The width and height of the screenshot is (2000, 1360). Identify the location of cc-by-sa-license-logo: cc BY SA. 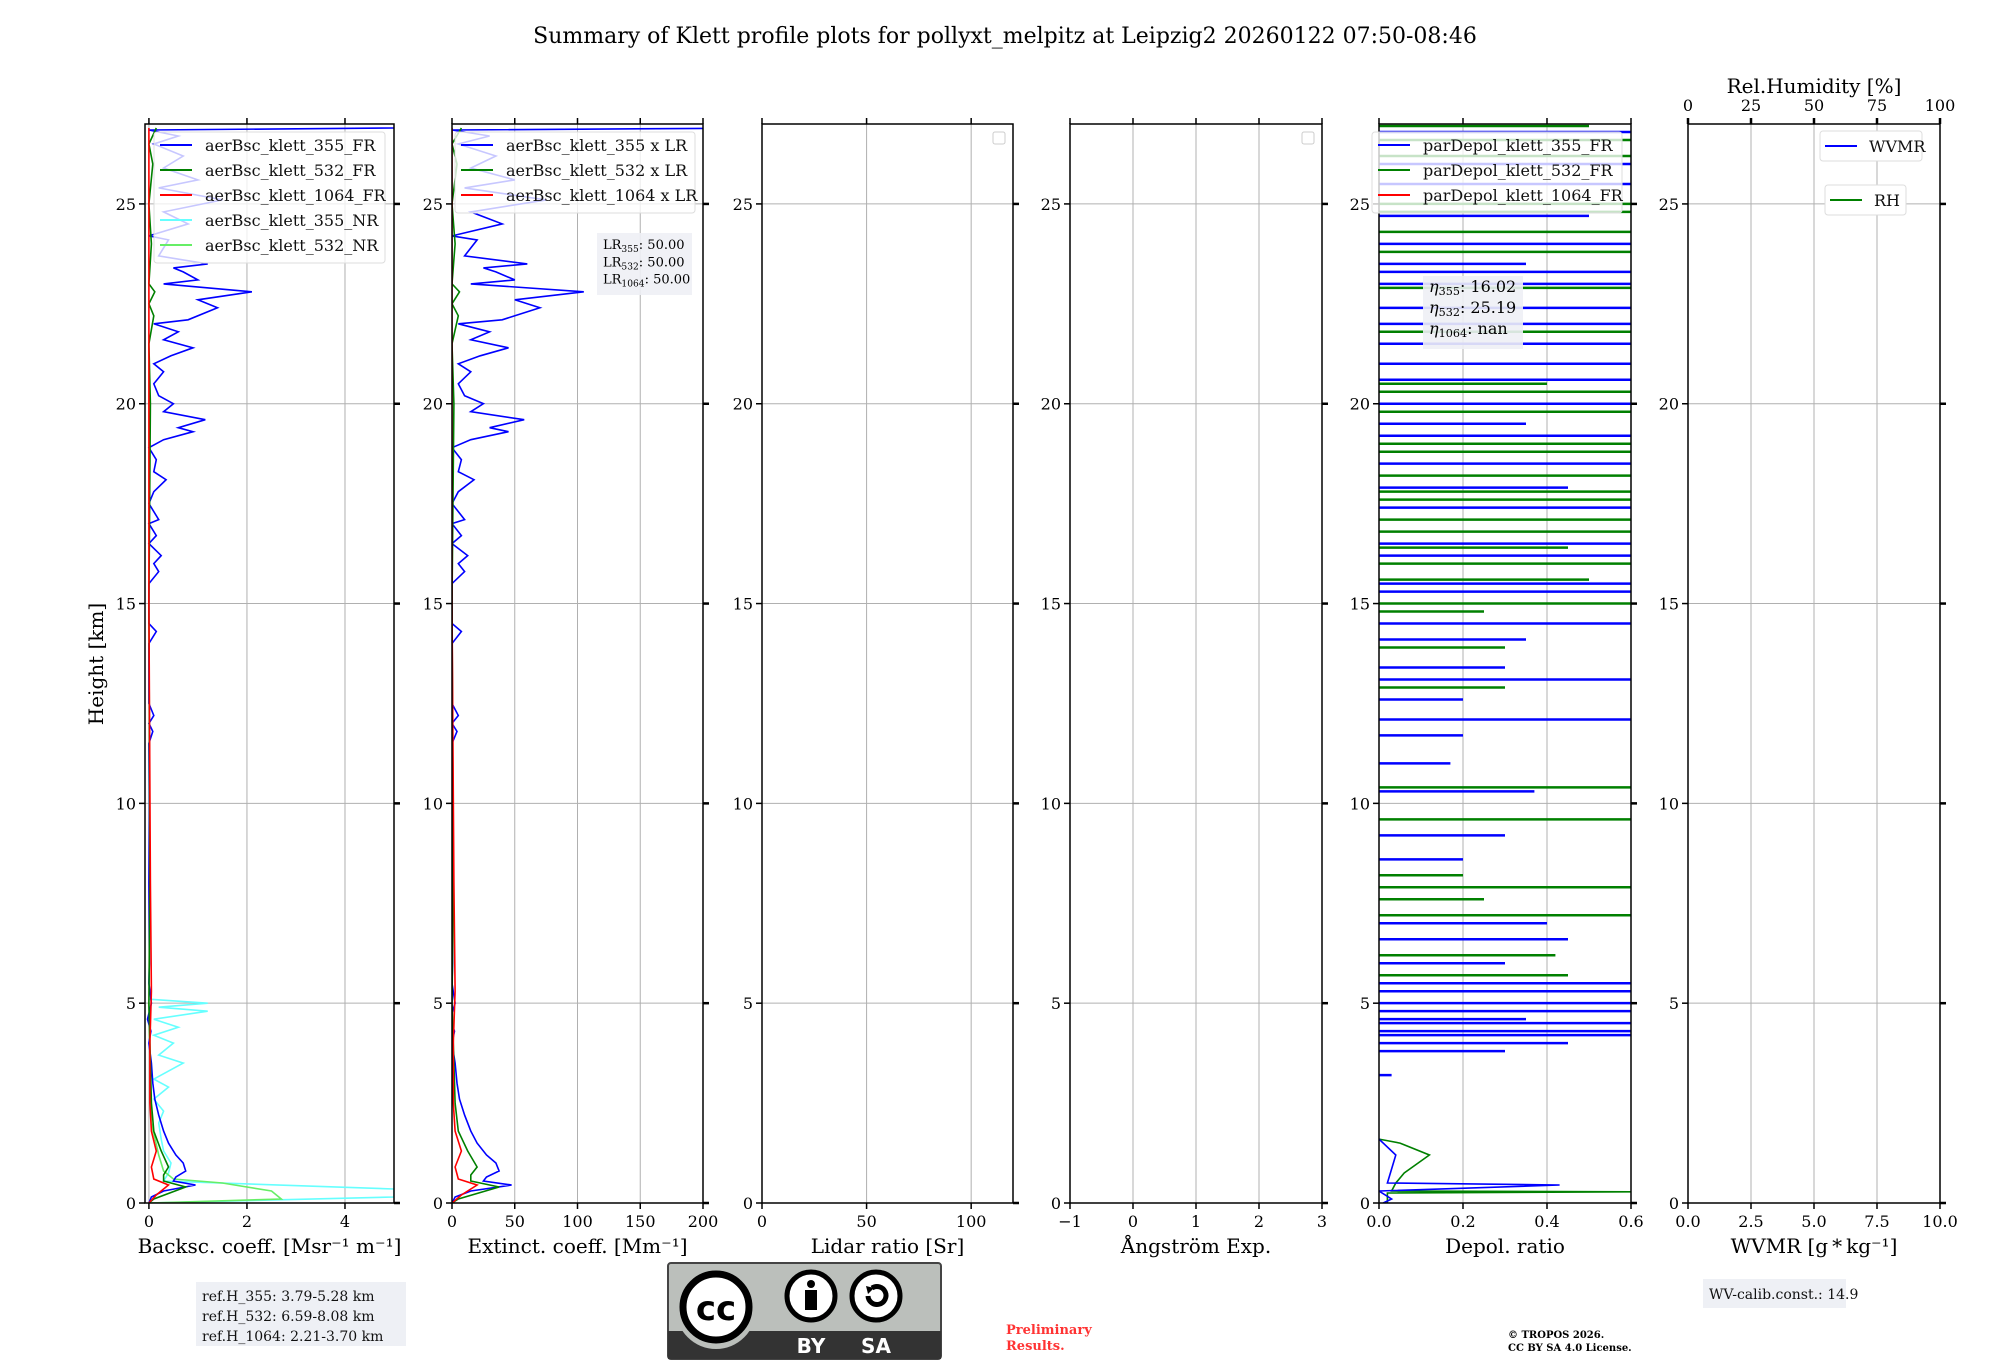
(804, 1311).